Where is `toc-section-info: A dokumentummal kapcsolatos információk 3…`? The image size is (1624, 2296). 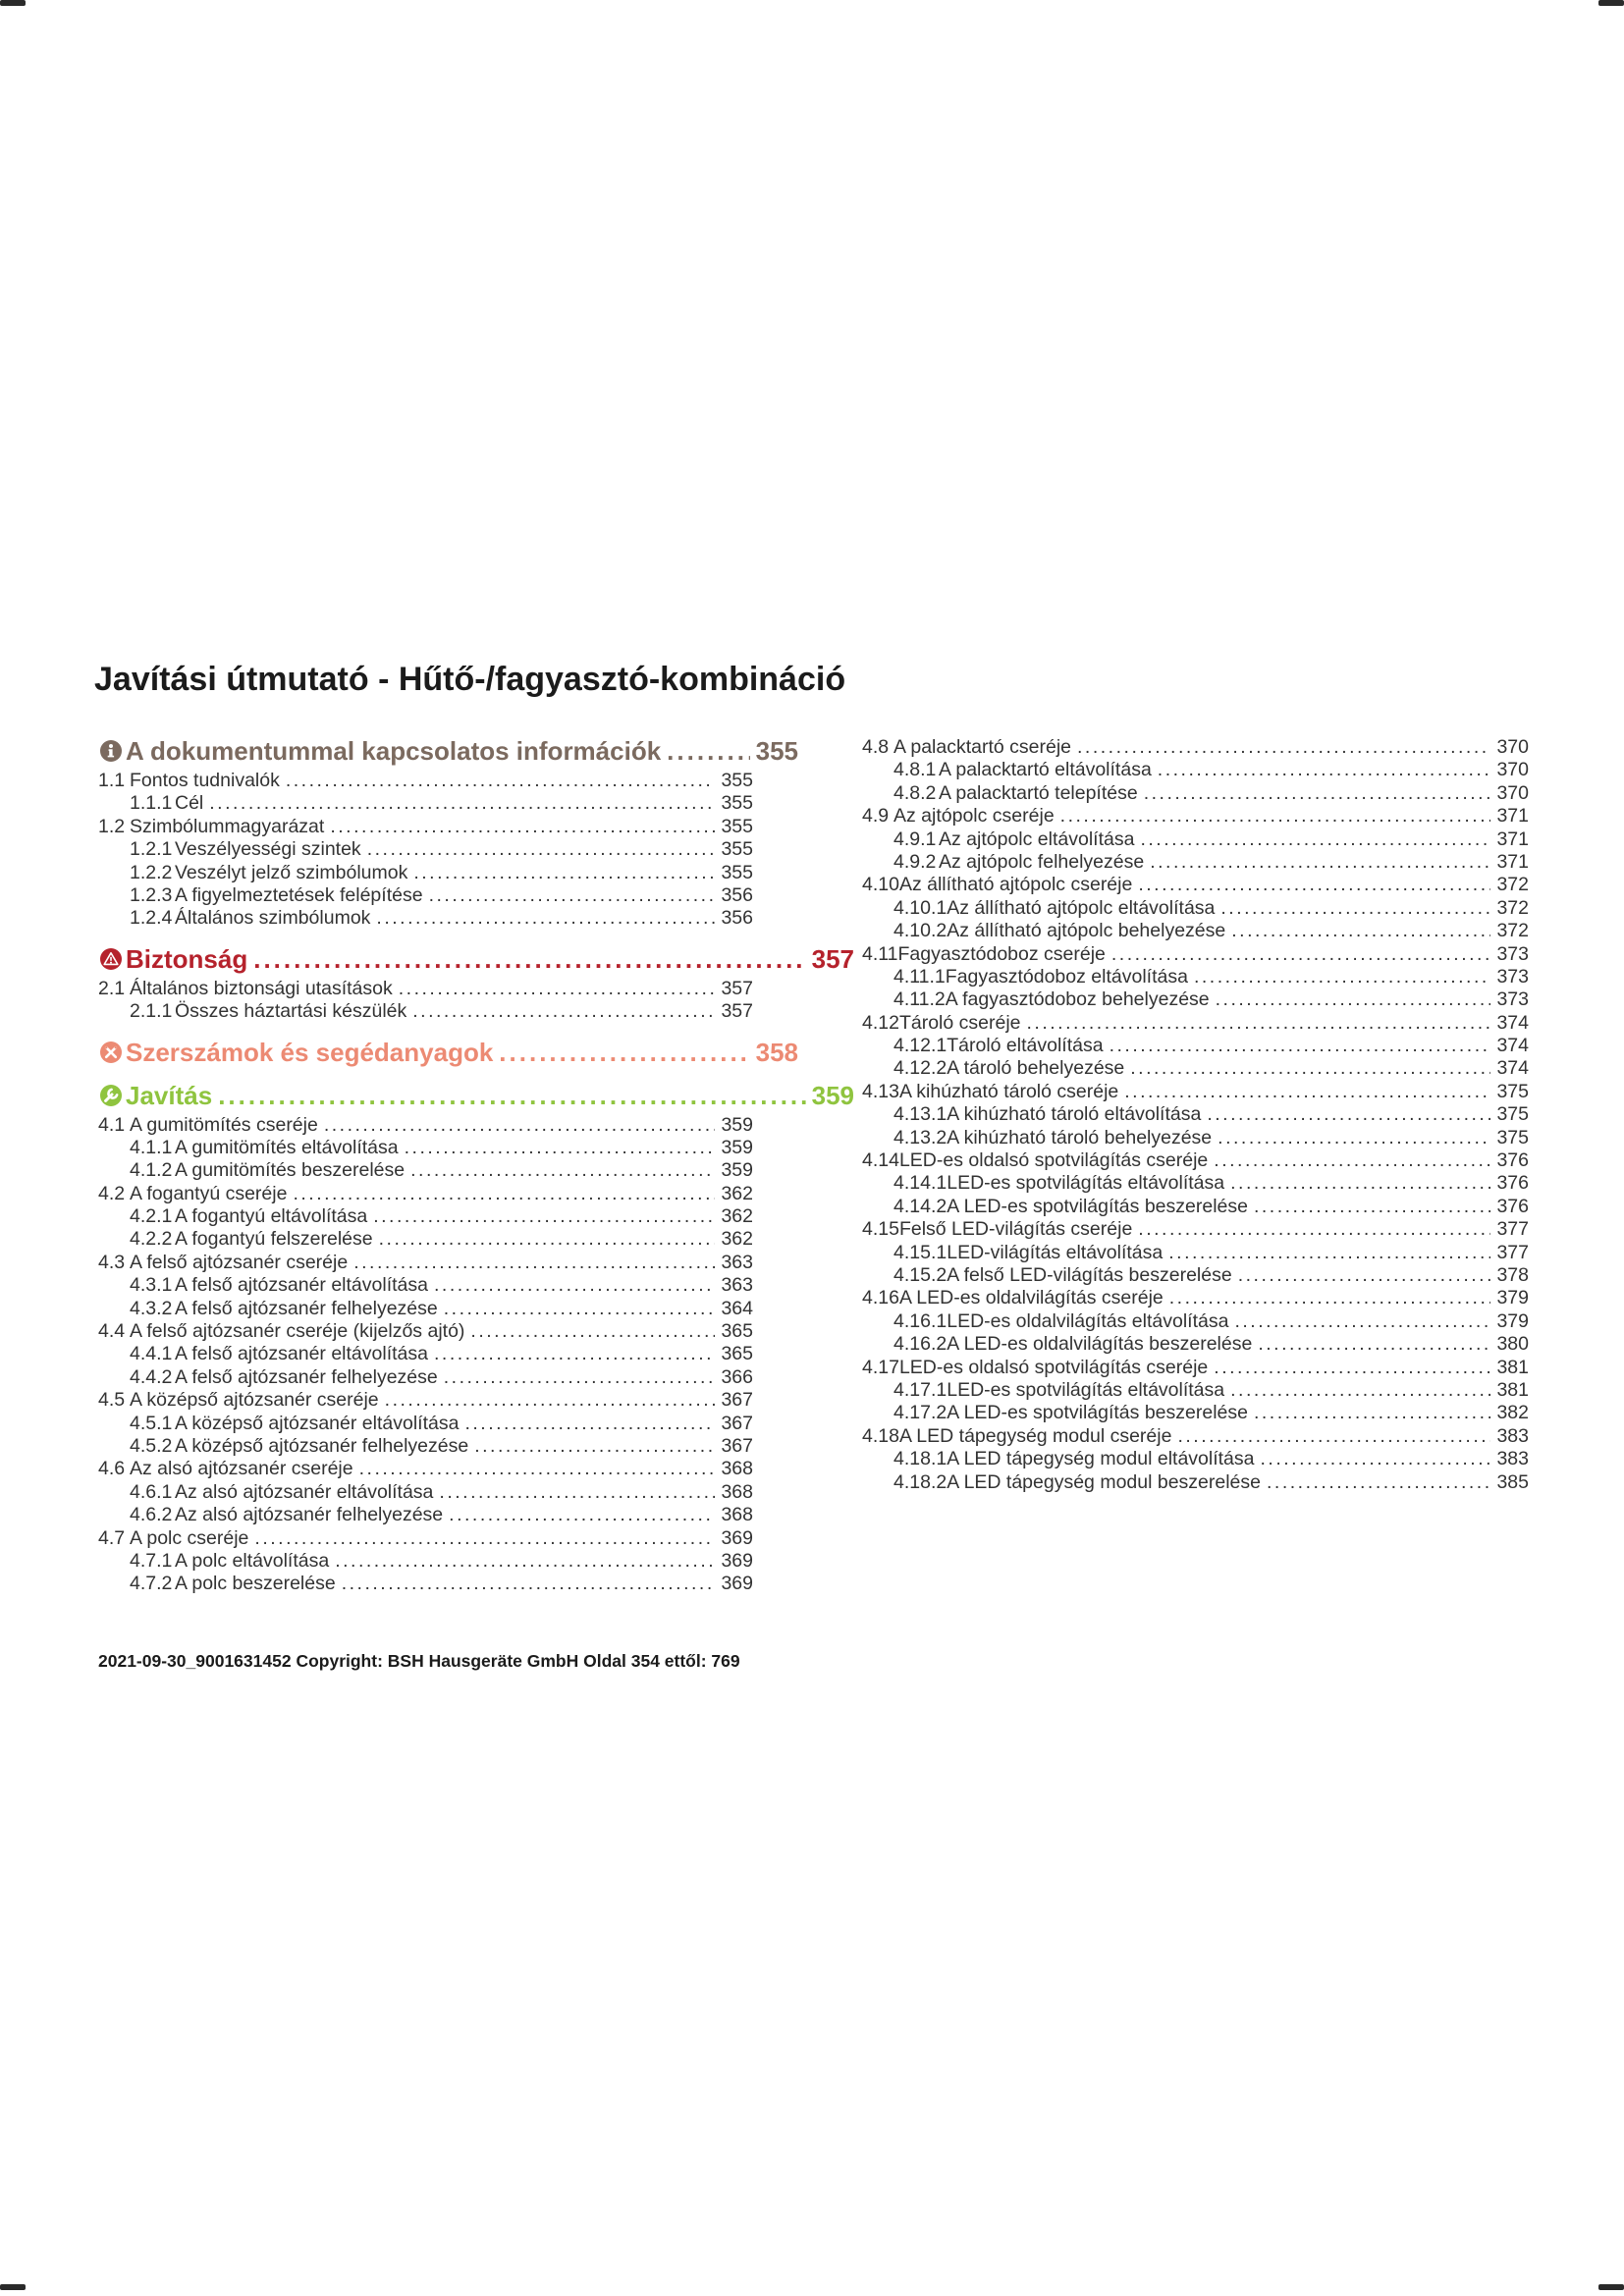 toc-section-info: A dokumentummal kapcsolatos információk 3… is located at coordinates (478, 751).